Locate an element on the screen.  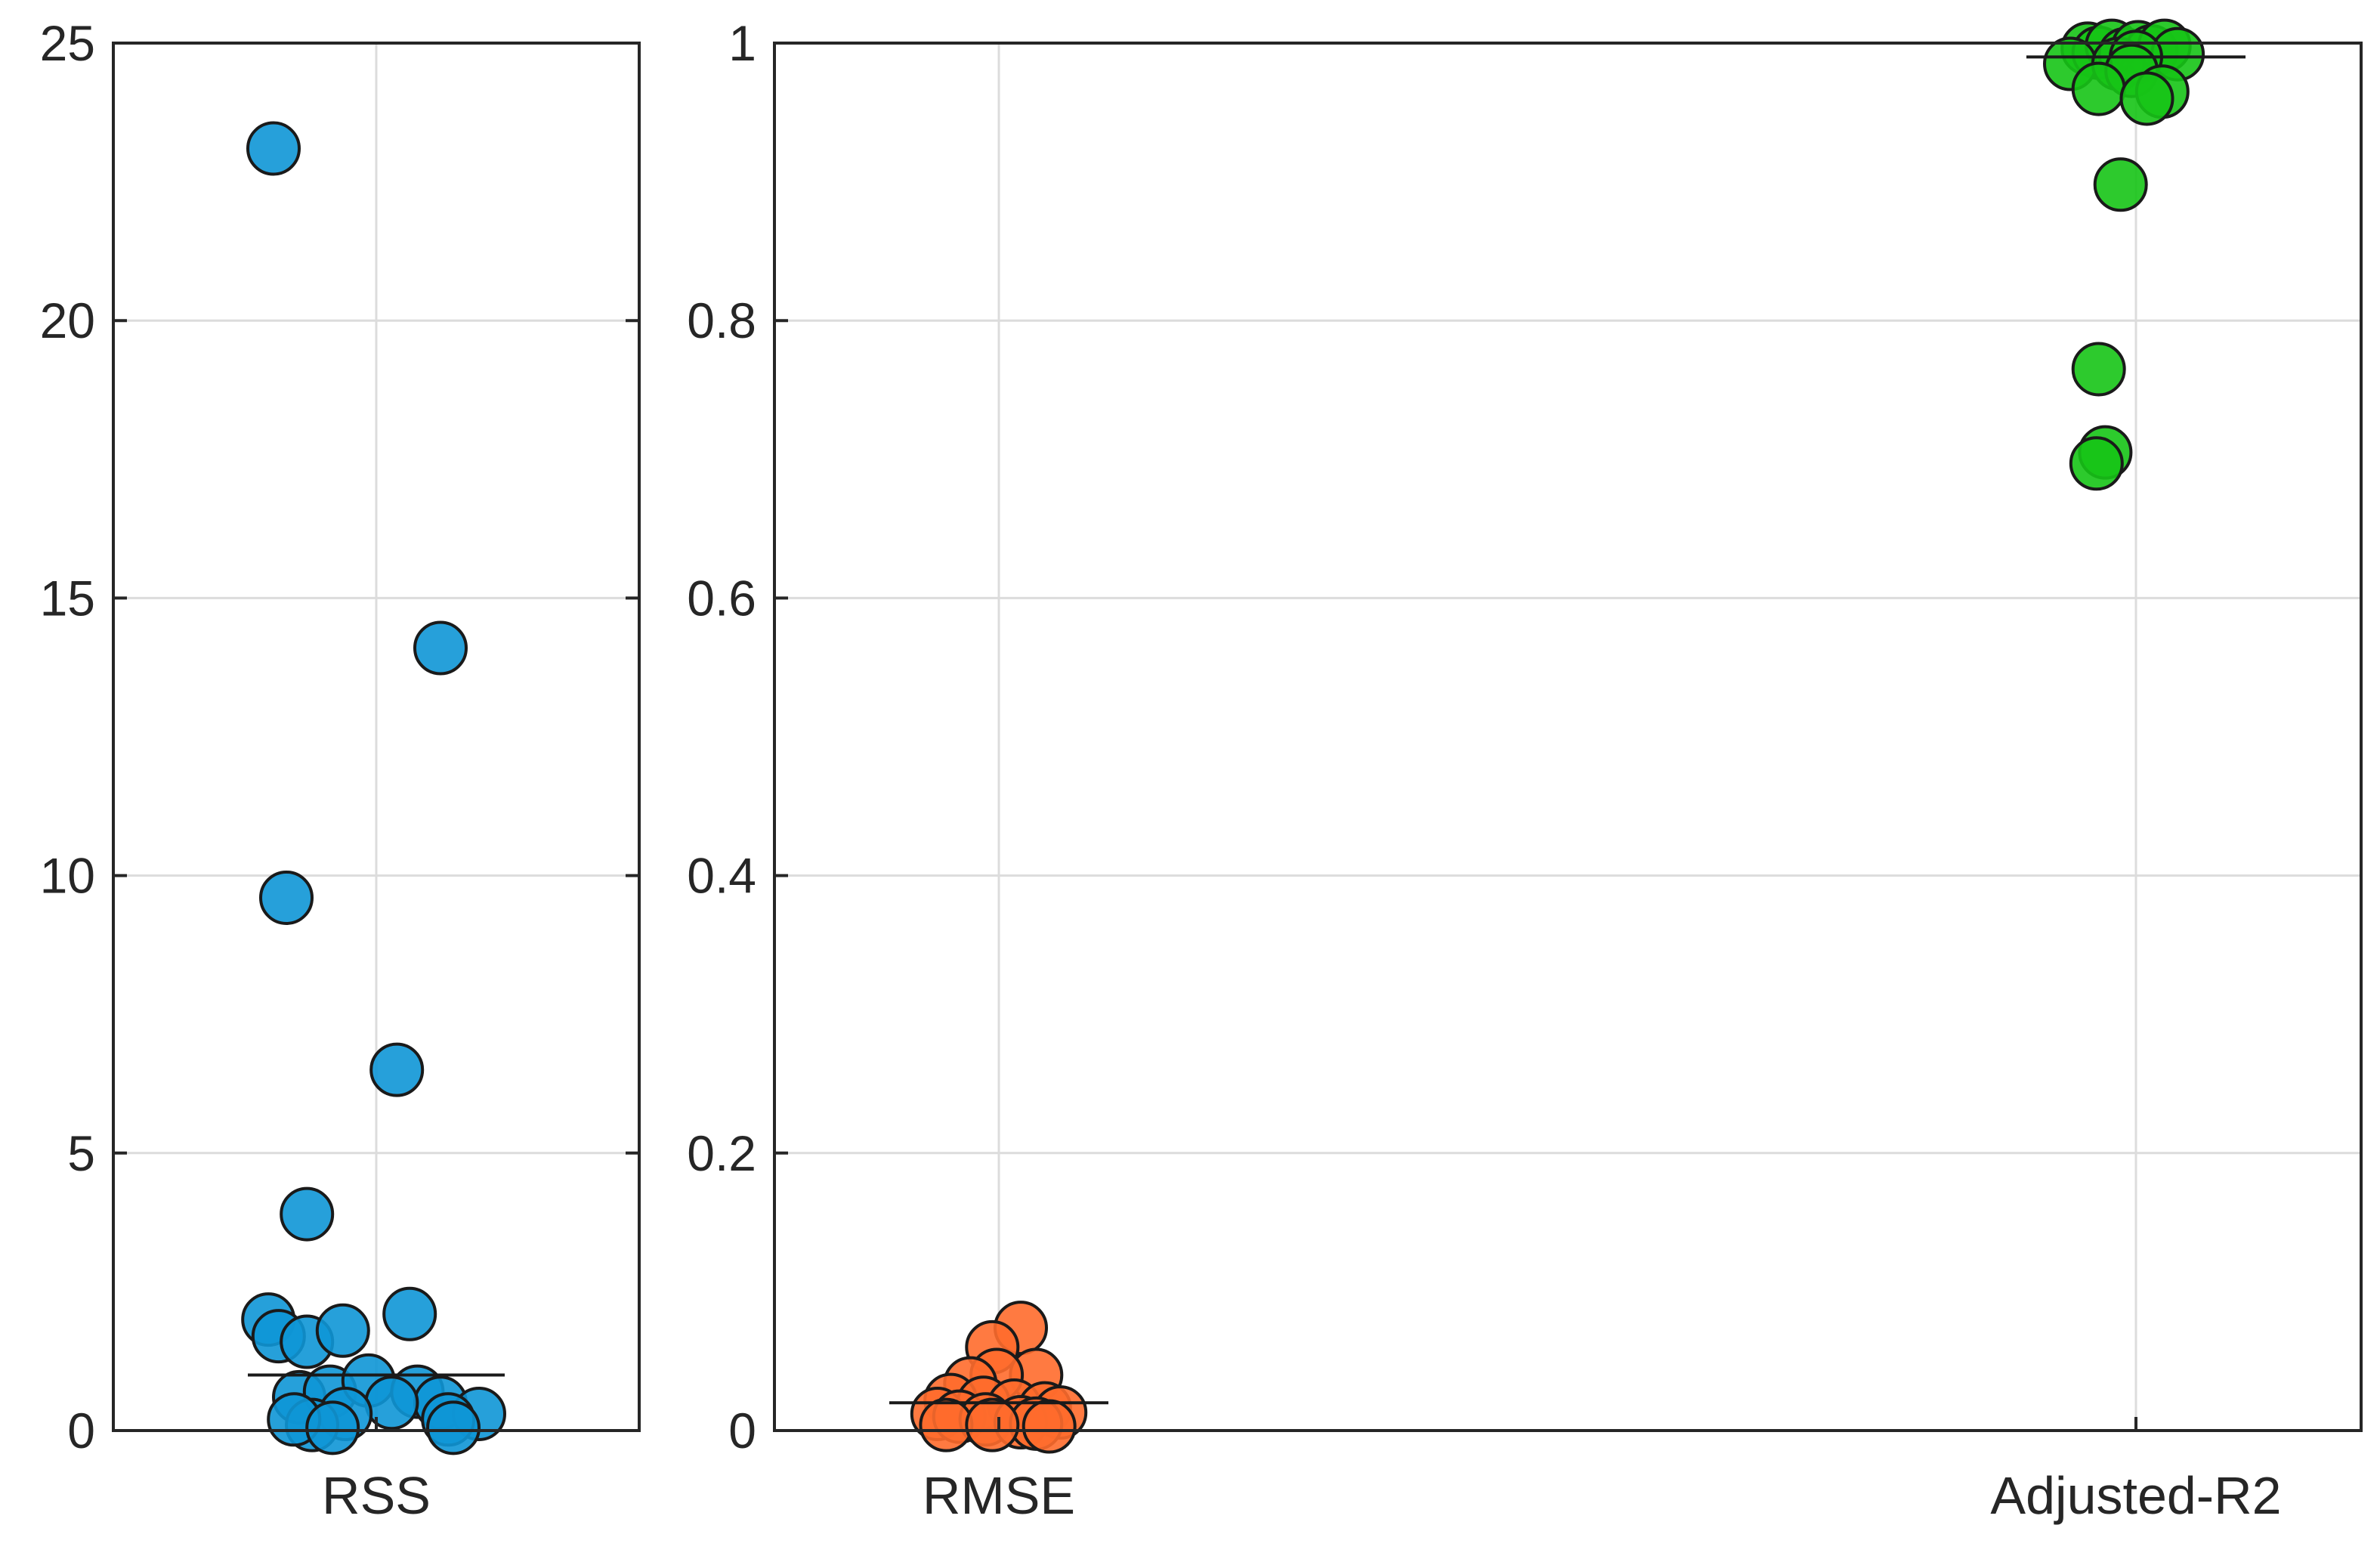
y-tick-label: 20 is located at coordinates (67, 320).